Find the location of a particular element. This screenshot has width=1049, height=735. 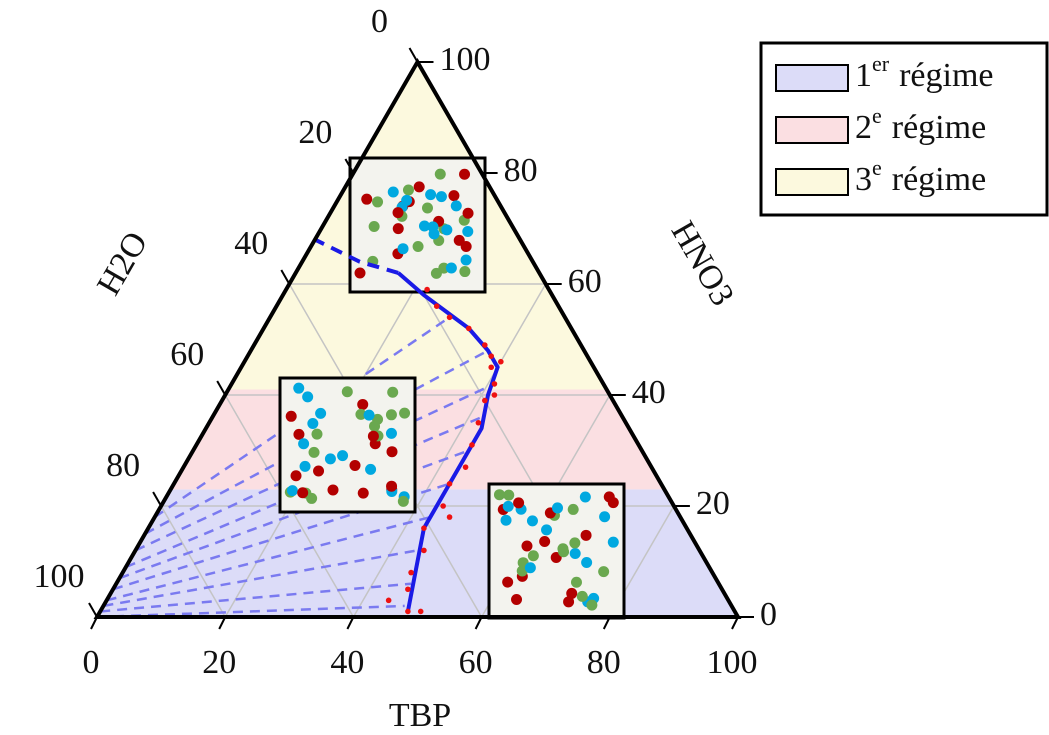

legend-label: 3e régime is located at coordinates (920, 176).